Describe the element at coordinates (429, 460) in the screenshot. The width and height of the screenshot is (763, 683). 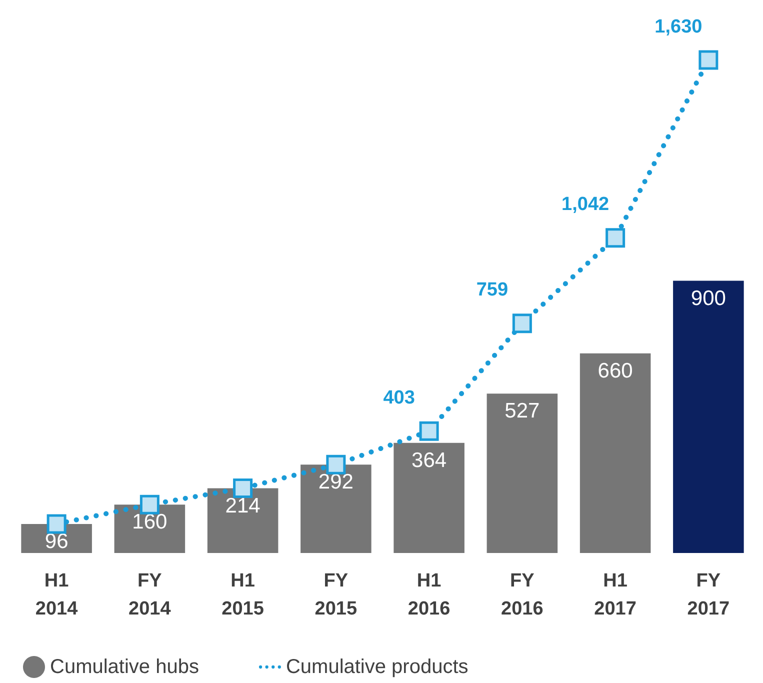
I see `data-label: 364` at that location.